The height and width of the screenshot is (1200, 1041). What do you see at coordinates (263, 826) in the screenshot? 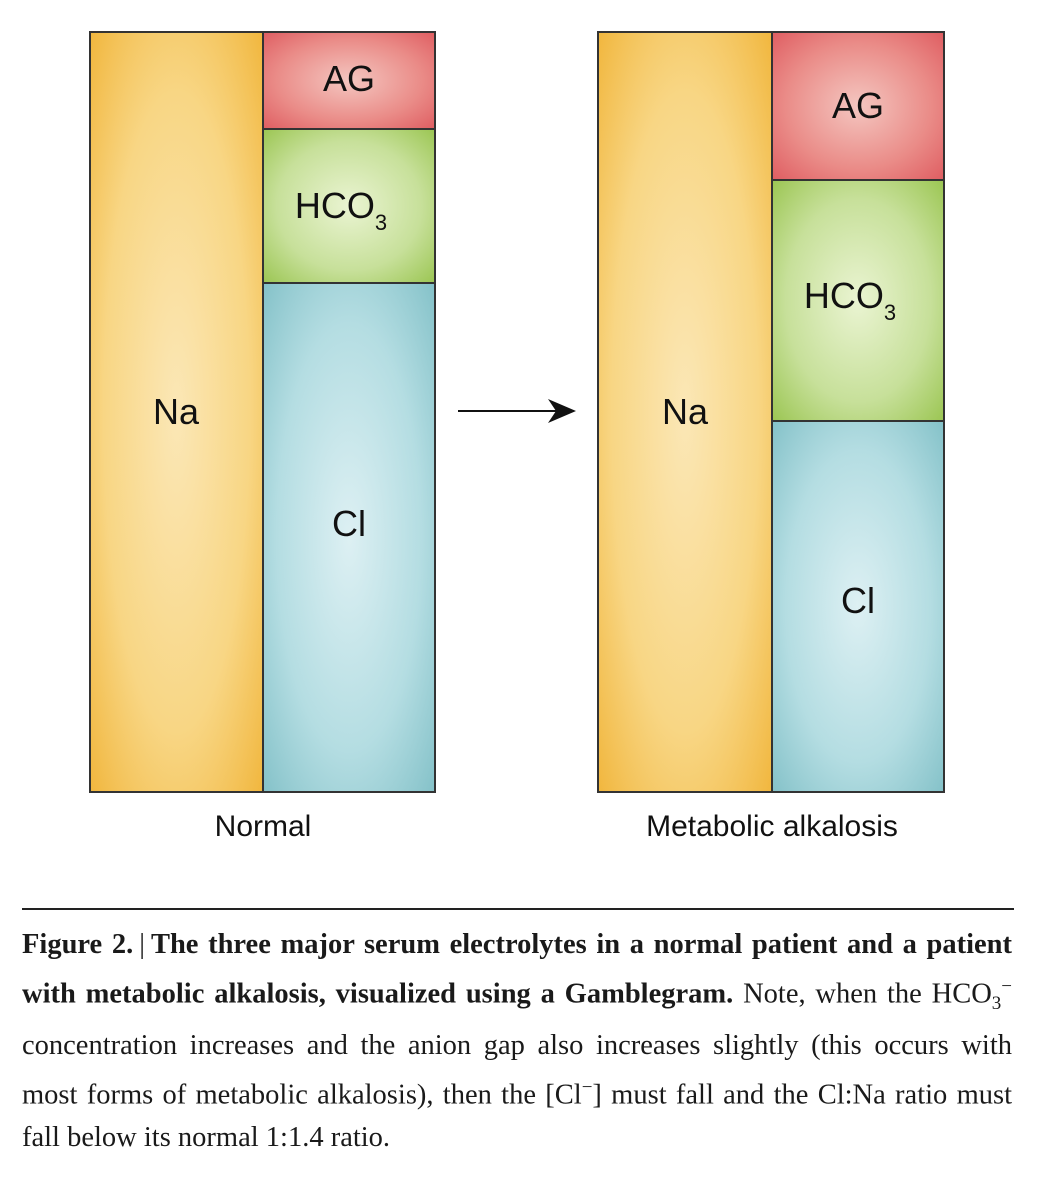
I see `panel-label-normal: Normal` at bounding box center [263, 826].